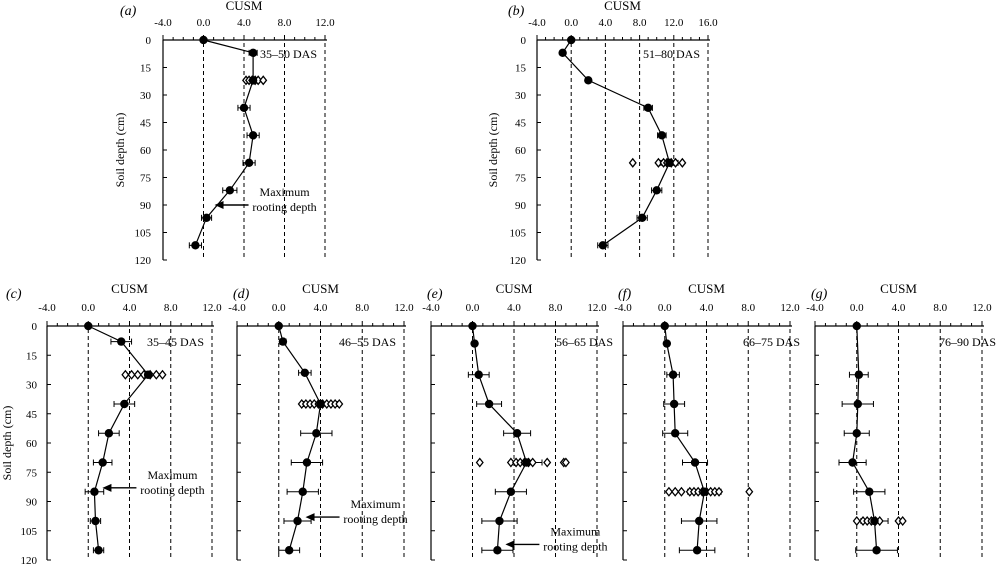  I want to click on panel-label: (f), so click(625, 294).